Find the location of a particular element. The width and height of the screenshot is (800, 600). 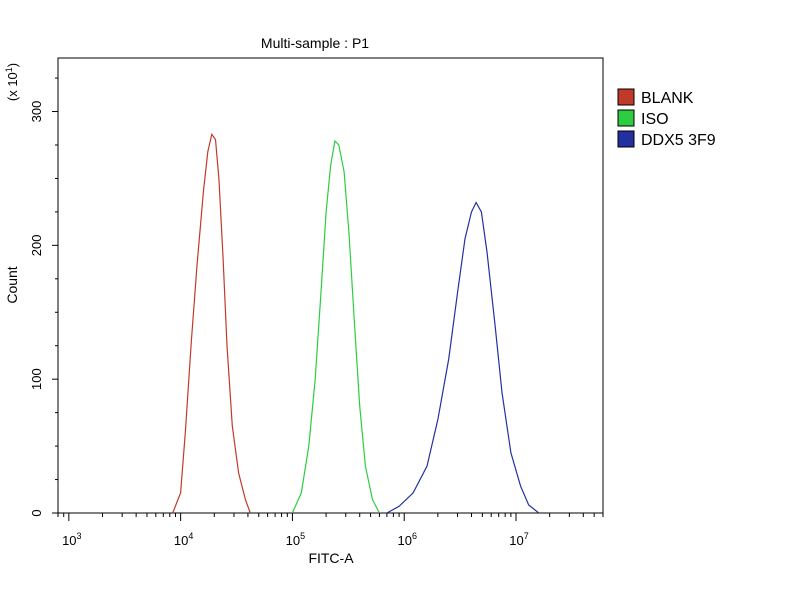

y-ticks: 0 100 200 300 is located at coordinates (43, 297).